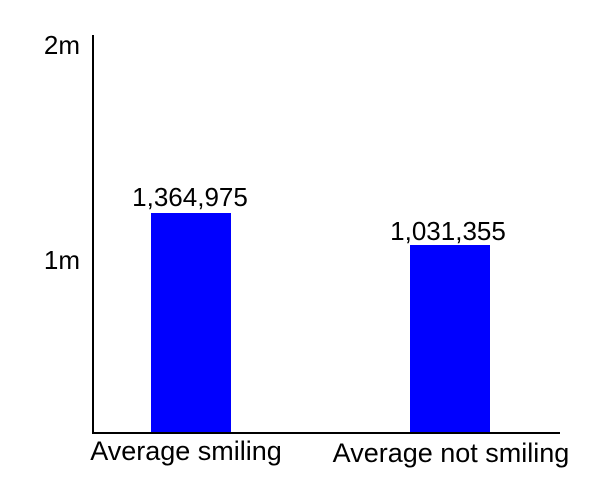  I want to click on y-axis-tick-label-1m: 1m, so click(61, 260).